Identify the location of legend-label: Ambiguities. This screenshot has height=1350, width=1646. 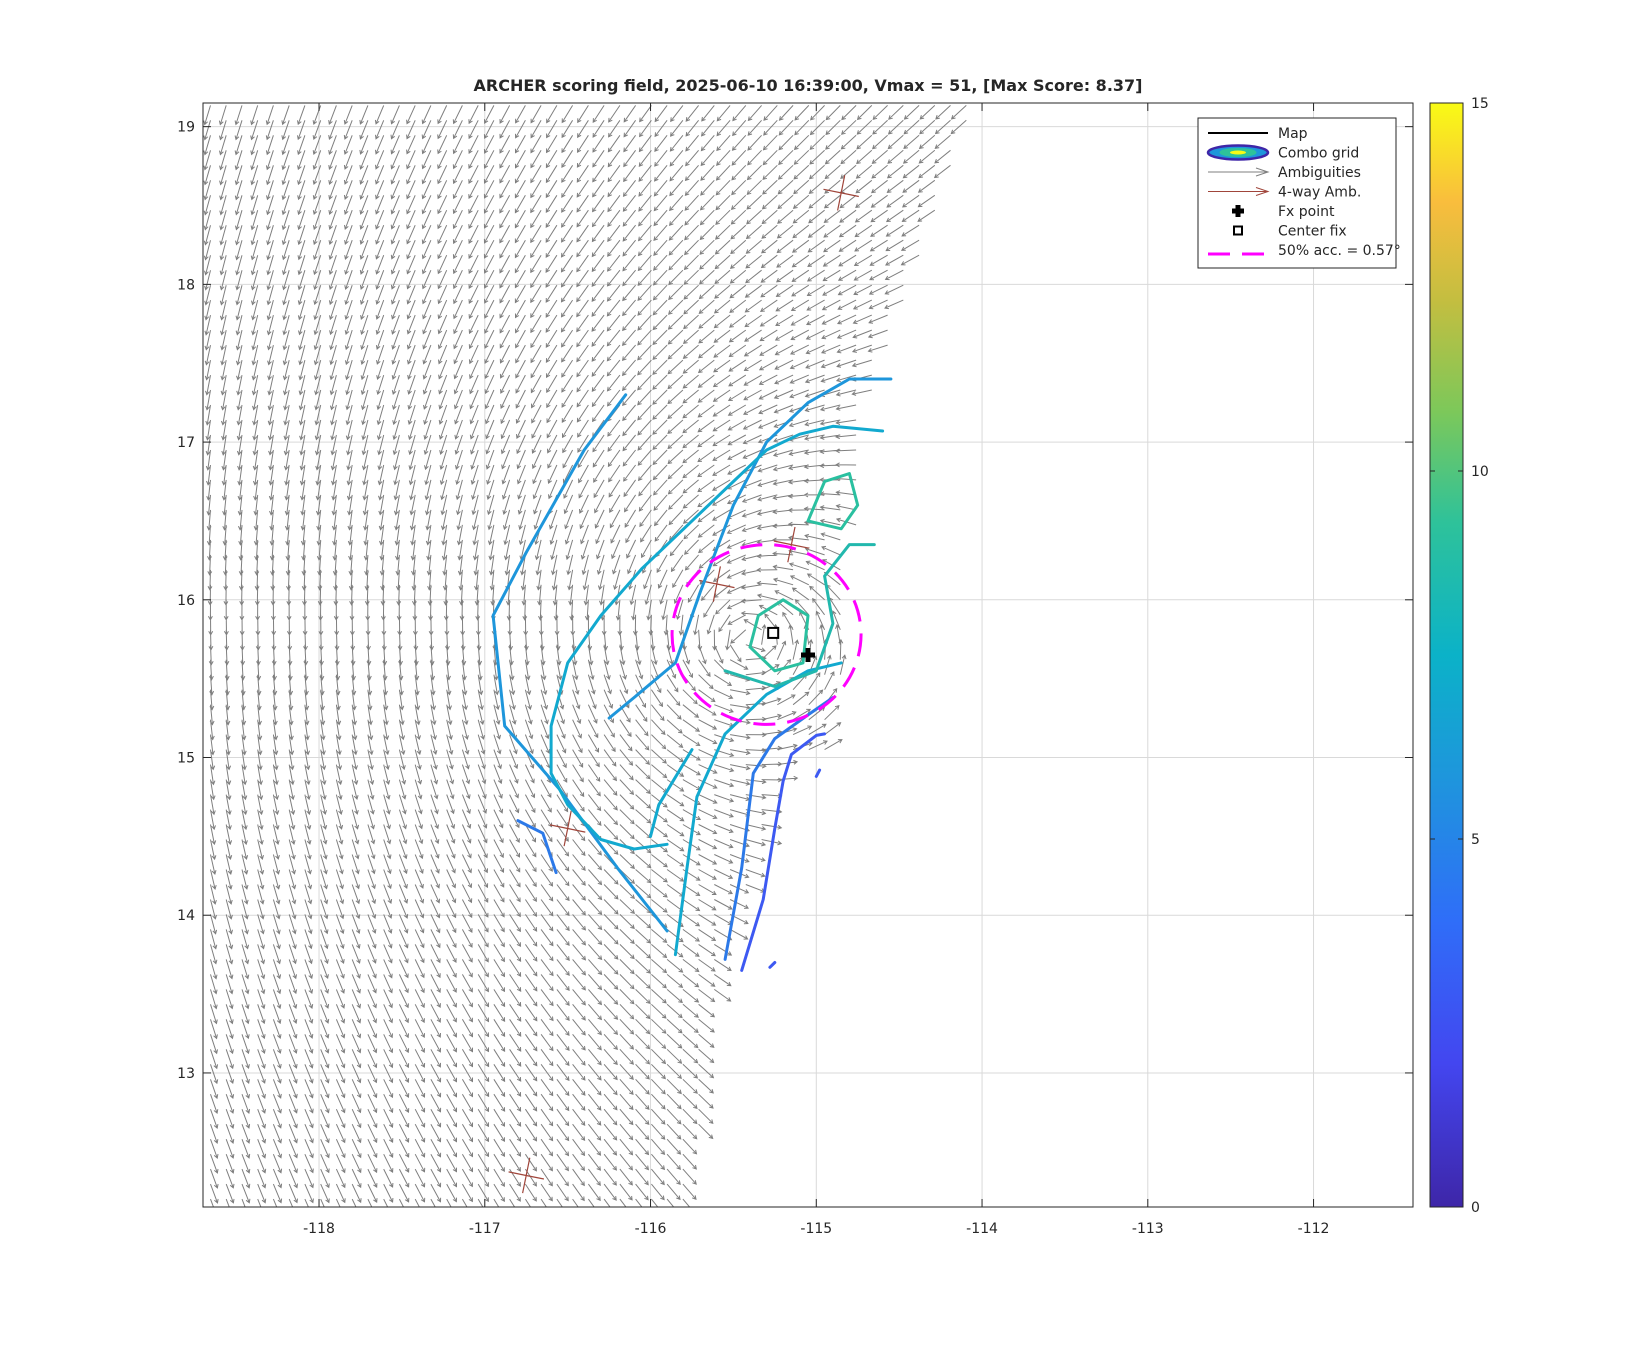
(1319, 173).